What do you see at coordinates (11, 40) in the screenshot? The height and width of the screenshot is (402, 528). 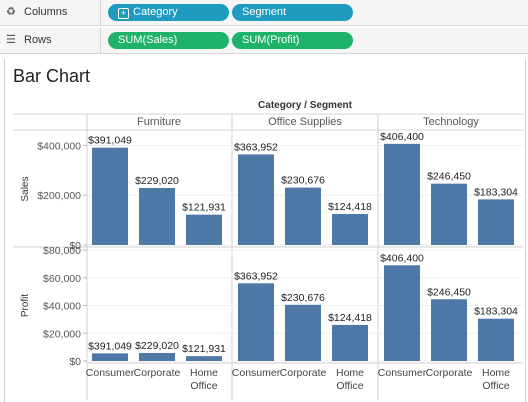 I see `rows-icon: ☰` at bounding box center [11, 40].